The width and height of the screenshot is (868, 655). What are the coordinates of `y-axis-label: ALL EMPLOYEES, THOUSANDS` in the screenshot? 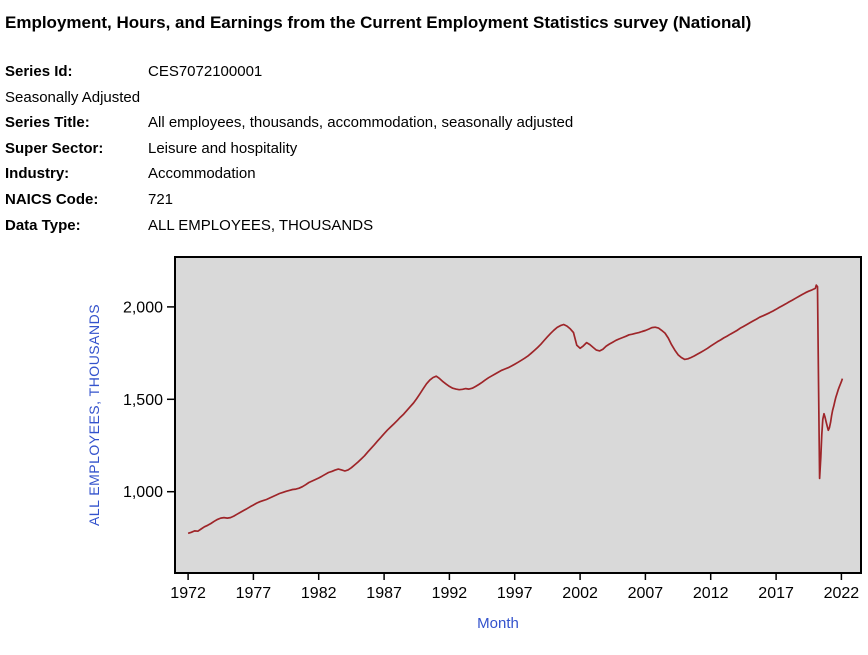 It's located at (94, 415).